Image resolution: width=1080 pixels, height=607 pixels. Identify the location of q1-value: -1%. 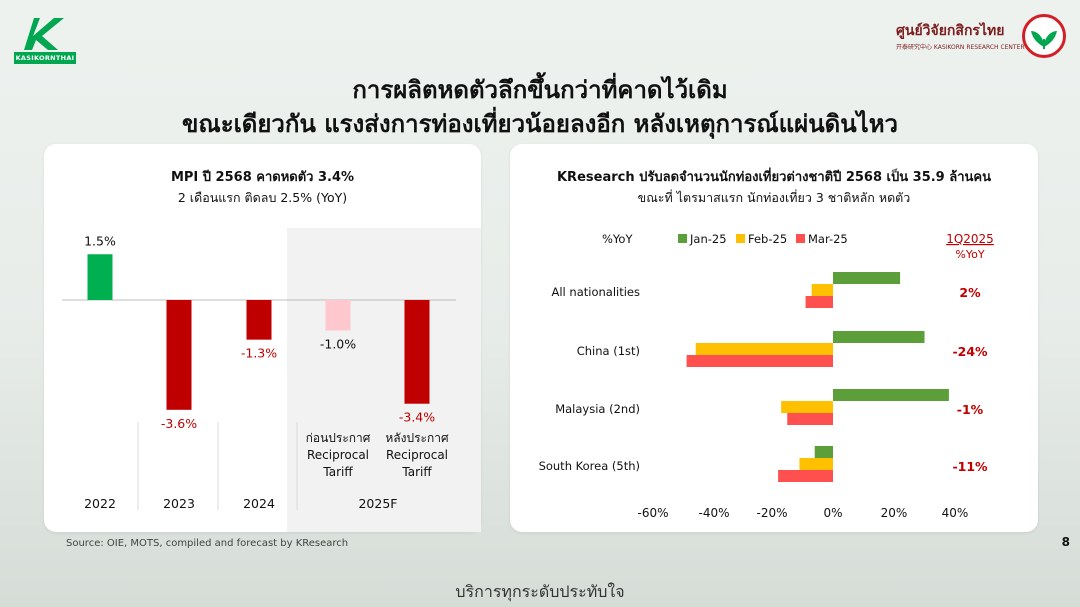
(970, 409).